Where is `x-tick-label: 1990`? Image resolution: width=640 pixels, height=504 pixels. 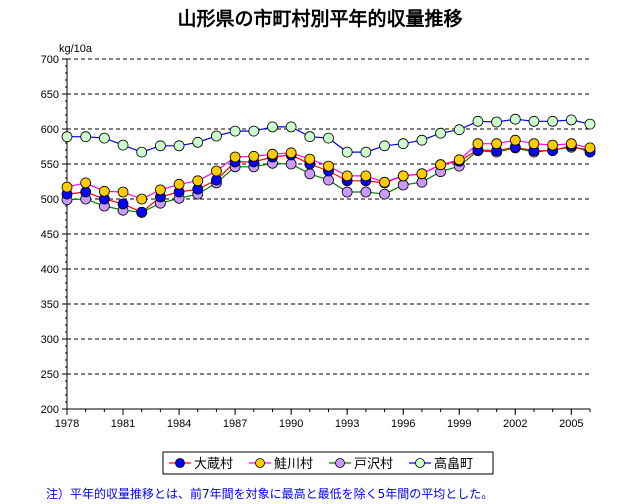 x-tick-label: 1990 is located at coordinates (291, 424).